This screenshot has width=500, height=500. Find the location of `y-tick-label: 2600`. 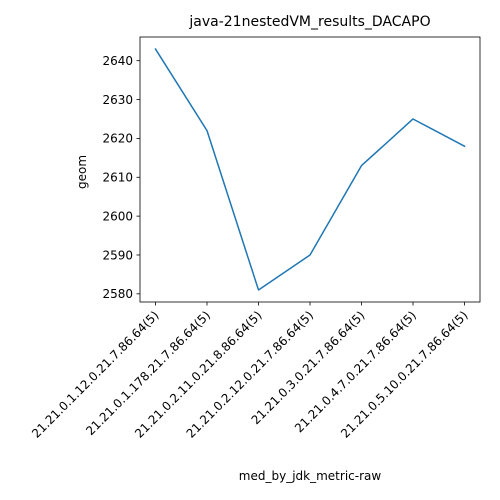

y-tick-label: 2600 is located at coordinates (117, 216).